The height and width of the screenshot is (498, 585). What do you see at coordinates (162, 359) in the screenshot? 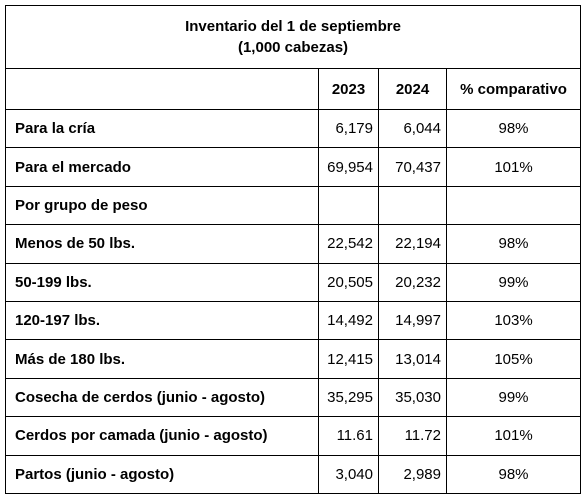
I see `row-label: Más de 180 lbs.` at bounding box center [162, 359].